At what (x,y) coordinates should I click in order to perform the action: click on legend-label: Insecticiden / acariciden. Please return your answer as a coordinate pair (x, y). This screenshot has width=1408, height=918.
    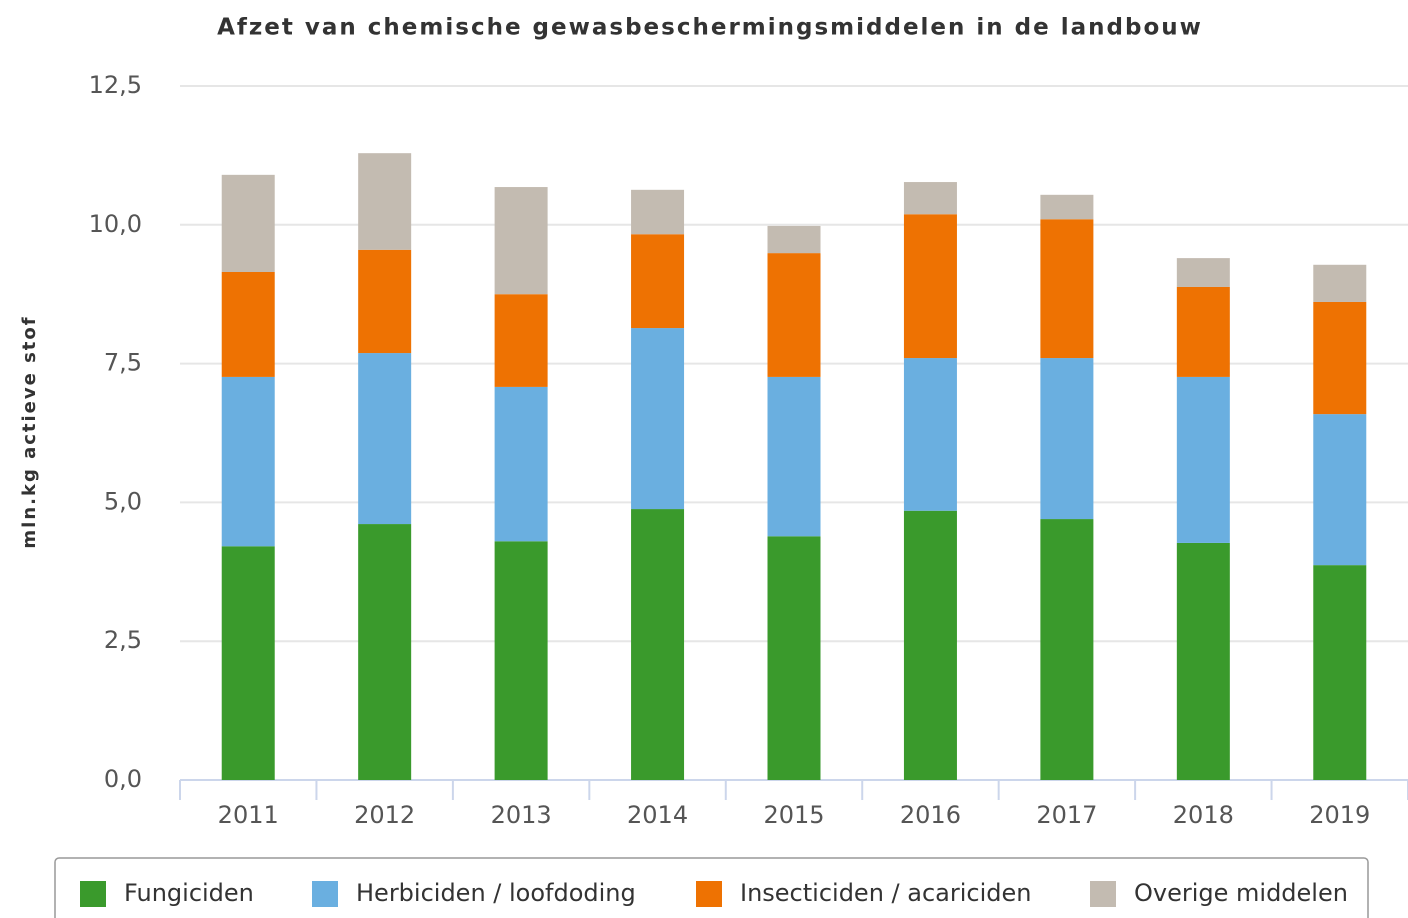
    Looking at the image, I should click on (885, 893).